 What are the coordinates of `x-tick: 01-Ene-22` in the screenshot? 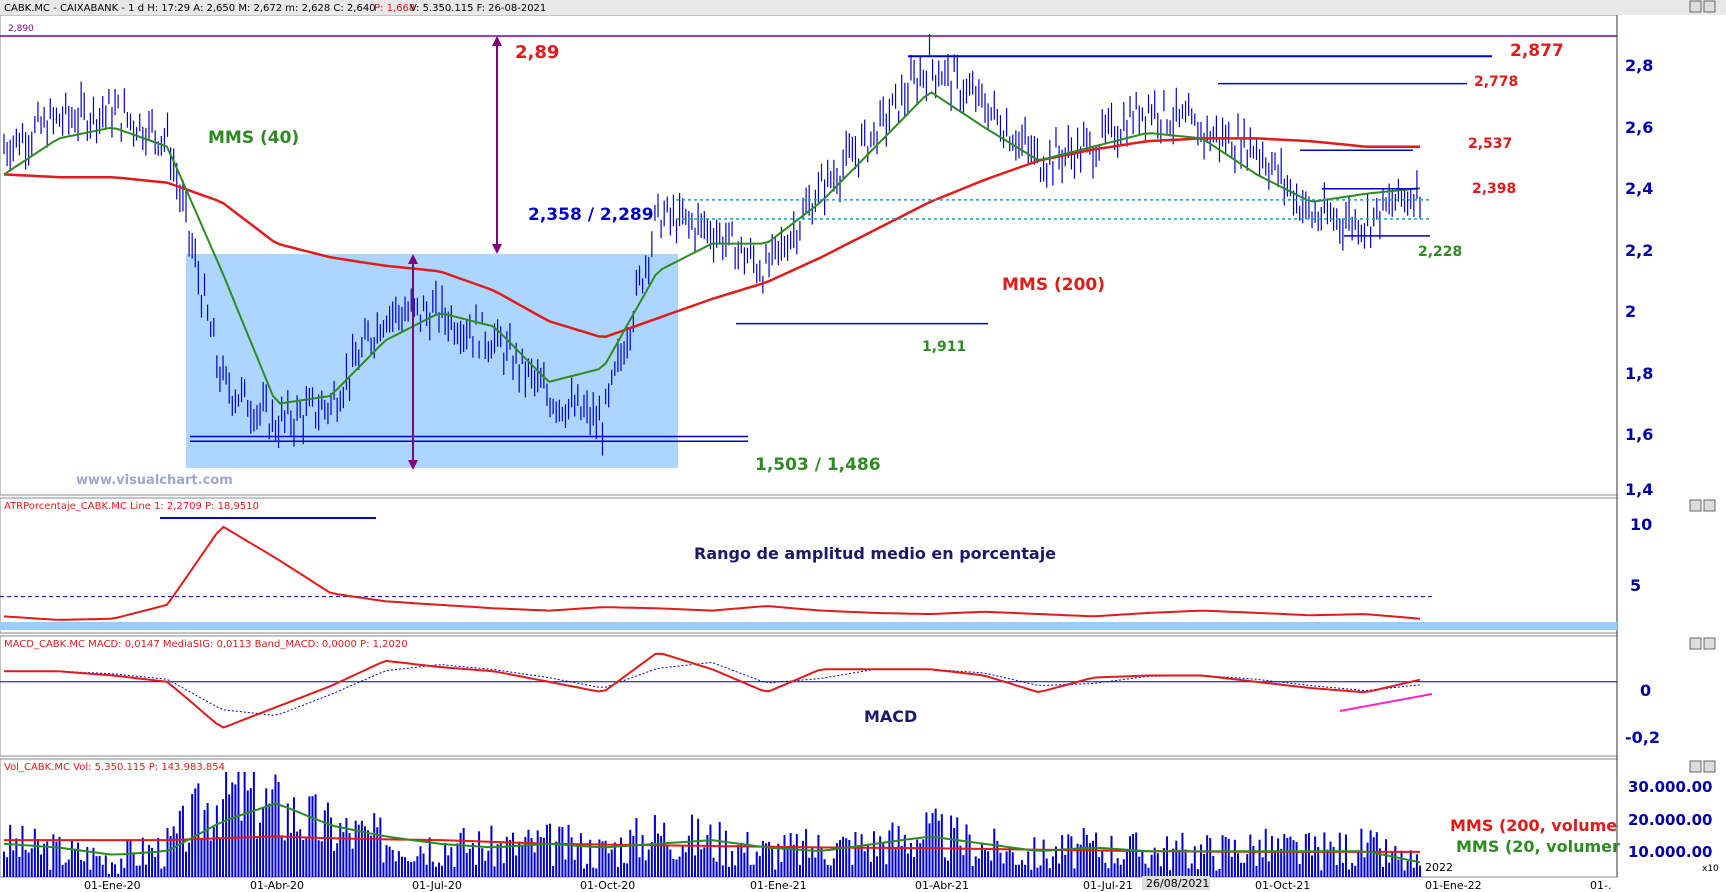 It's located at (1453, 885).